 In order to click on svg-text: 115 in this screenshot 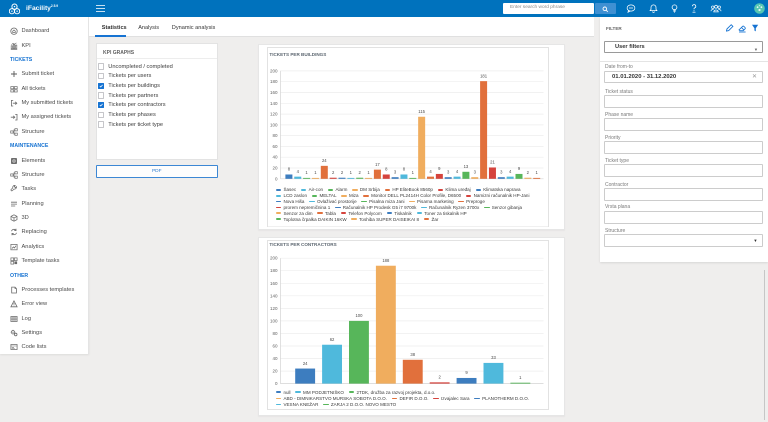, I will do `click(421, 110)`.